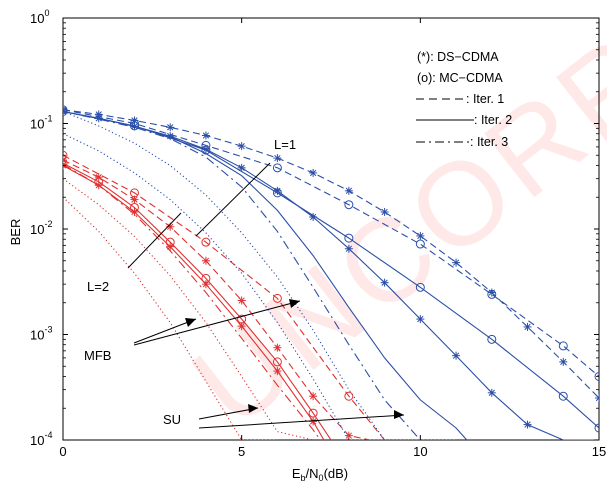 This screenshot has height=485, width=607. Describe the element at coordinates (294, 303) in the screenshot. I see `mfb-arrowhead-l1` at that location.